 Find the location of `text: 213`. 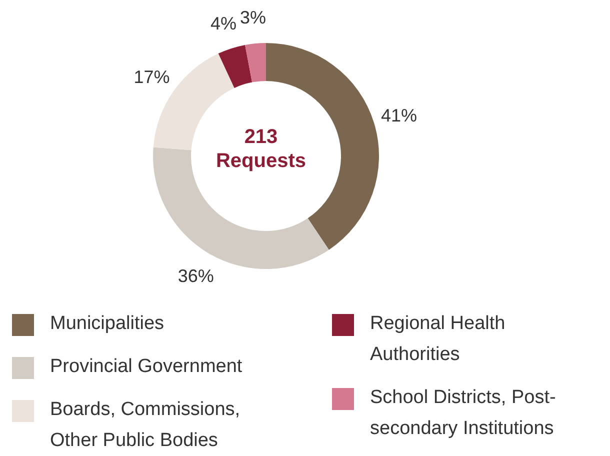

text: 213 is located at coordinates (261, 137).